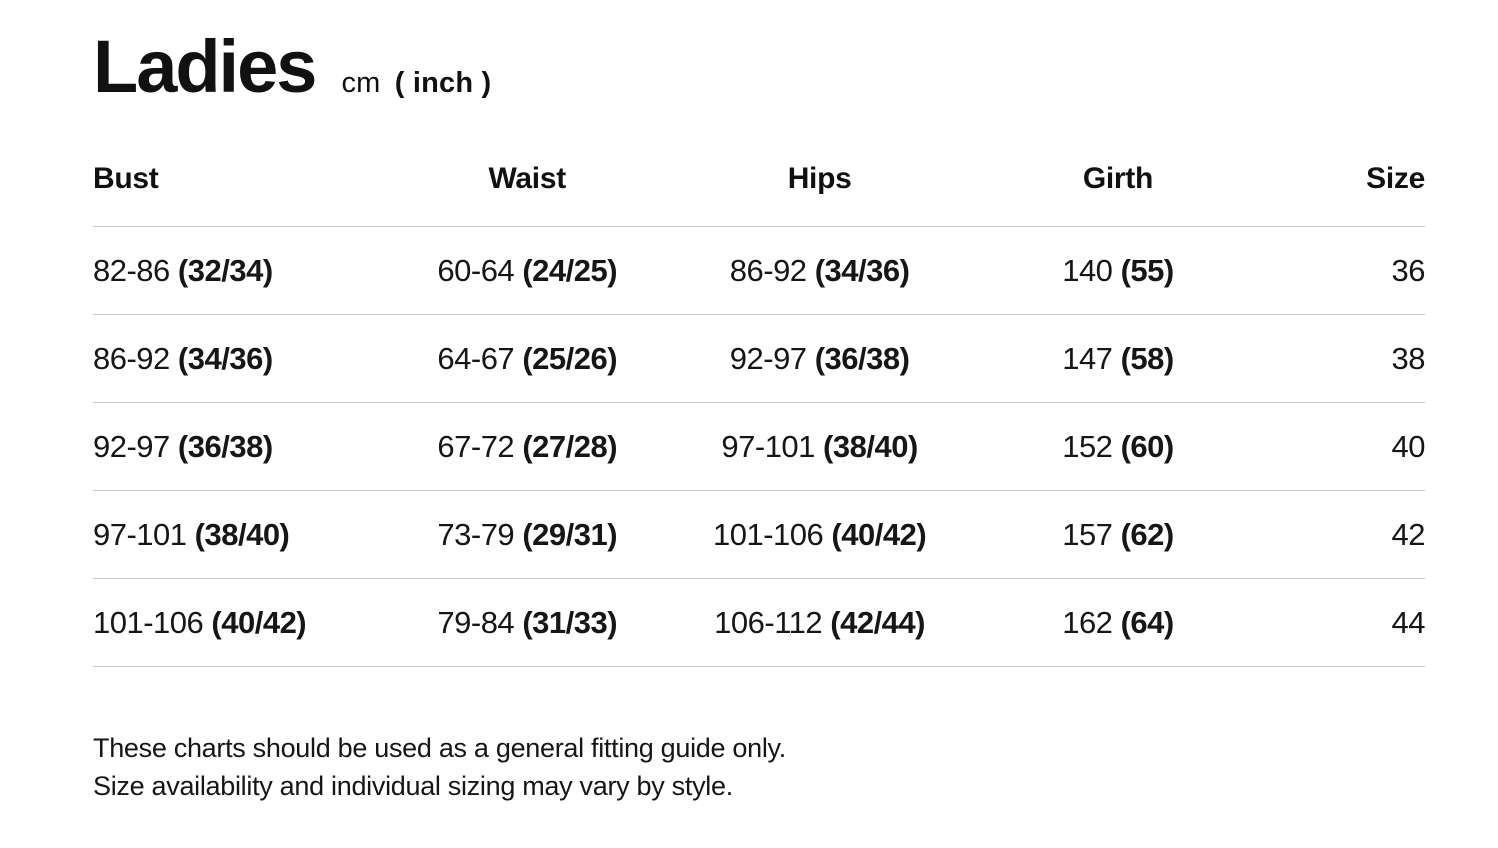 This screenshot has width=1498, height=848. Describe the element at coordinates (476, 534) in the screenshot. I see `waist-cm-value: 73-79` at that location.